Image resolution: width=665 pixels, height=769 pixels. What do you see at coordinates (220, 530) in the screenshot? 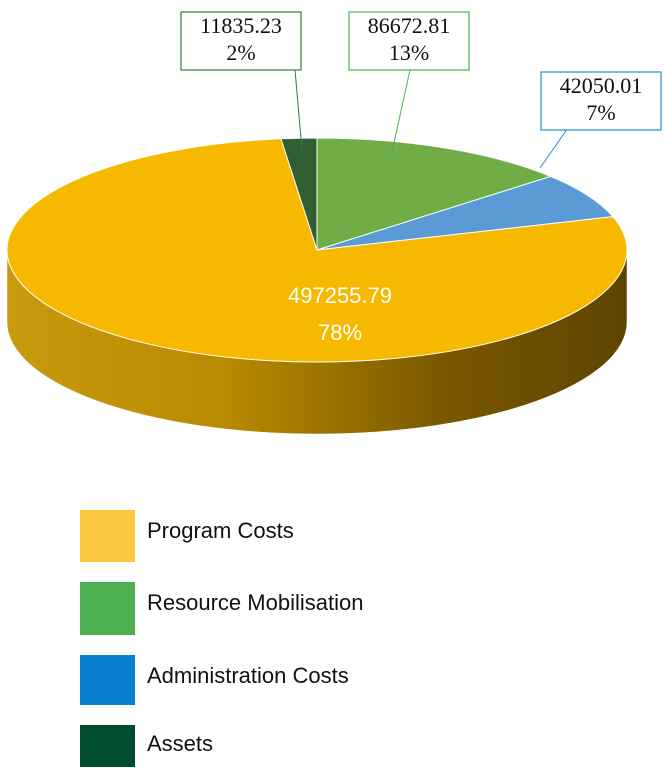
I see `legend-label: Program Costs` at bounding box center [220, 530].